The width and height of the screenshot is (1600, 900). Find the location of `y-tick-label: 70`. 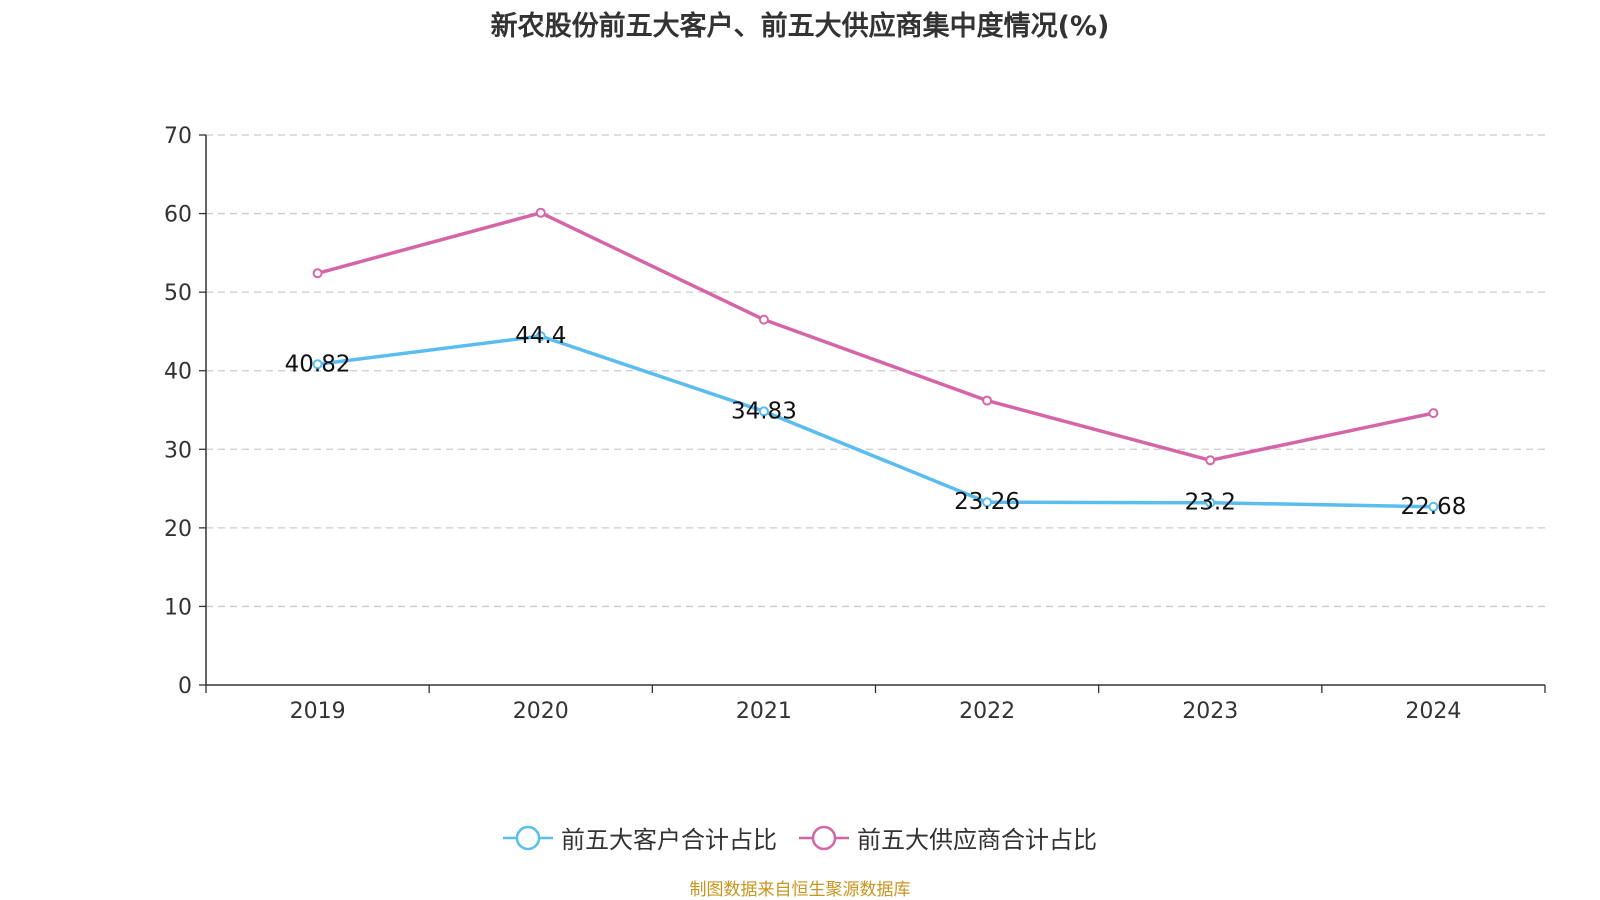

y-tick-label: 70 is located at coordinates (178, 136).